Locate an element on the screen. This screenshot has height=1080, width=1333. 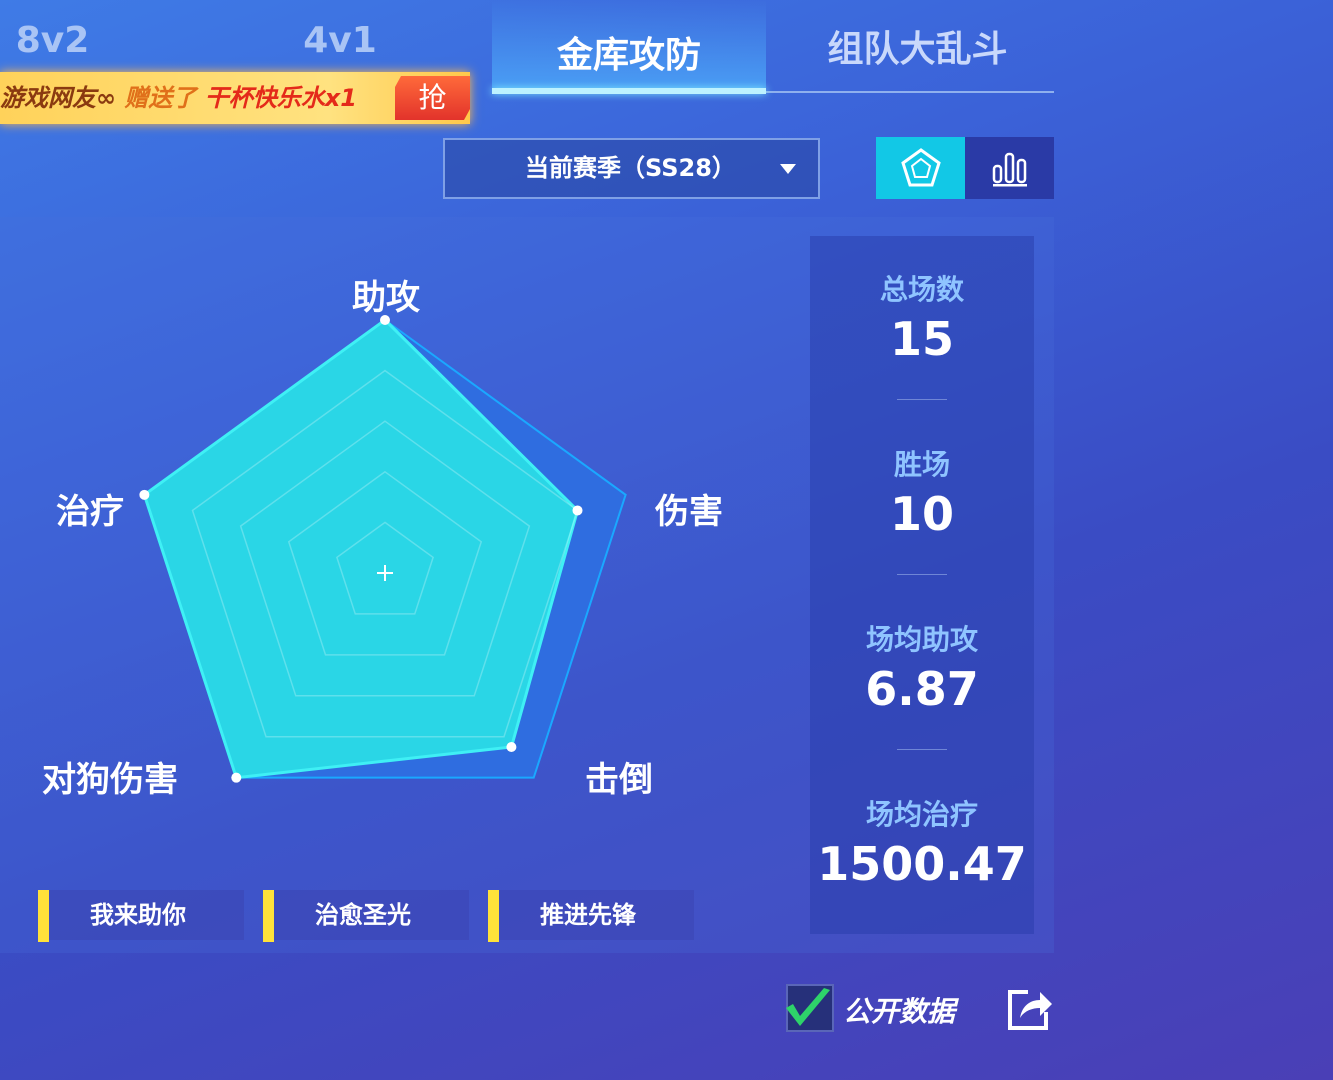
stat-label: 总场数 is located at coordinates (921, 289).